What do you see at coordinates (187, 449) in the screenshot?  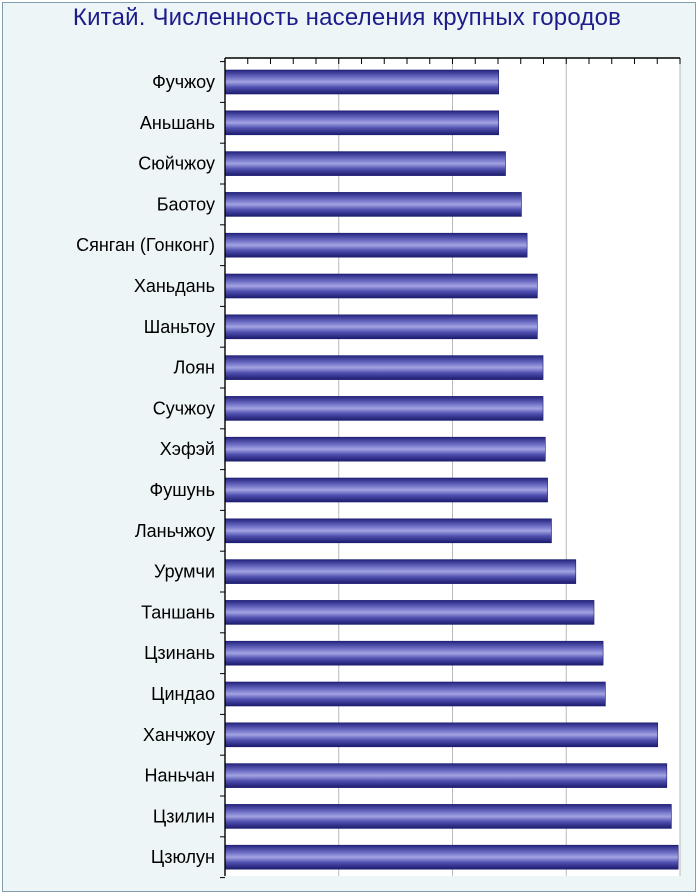 I see `category-label: Хэфэй` at bounding box center [187, 449].